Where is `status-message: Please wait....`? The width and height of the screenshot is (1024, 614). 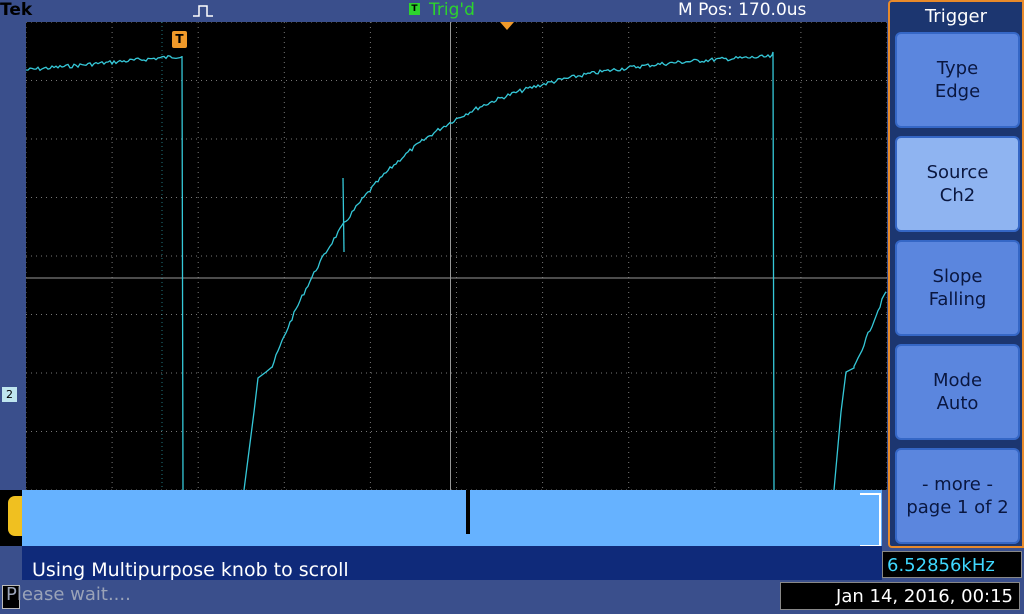
status-message: Please wait.... is located at coordinates (68, 594).